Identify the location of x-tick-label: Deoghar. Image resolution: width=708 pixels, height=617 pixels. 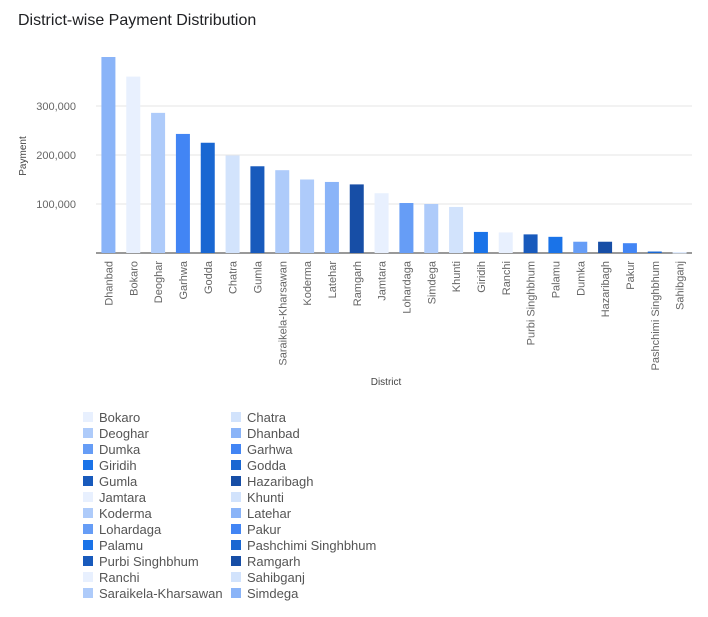
(159, 282).